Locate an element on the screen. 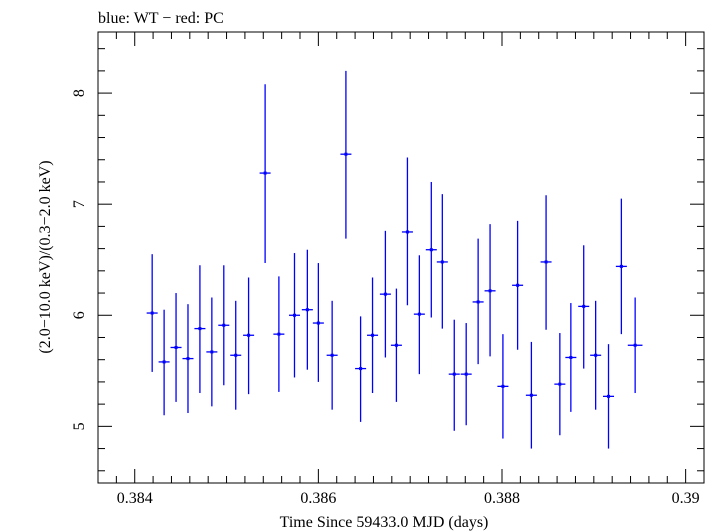 Image resolution: width=725 pixels, height=532 pixels. y-tick-label: 7 is located at coordinates (79, 204).